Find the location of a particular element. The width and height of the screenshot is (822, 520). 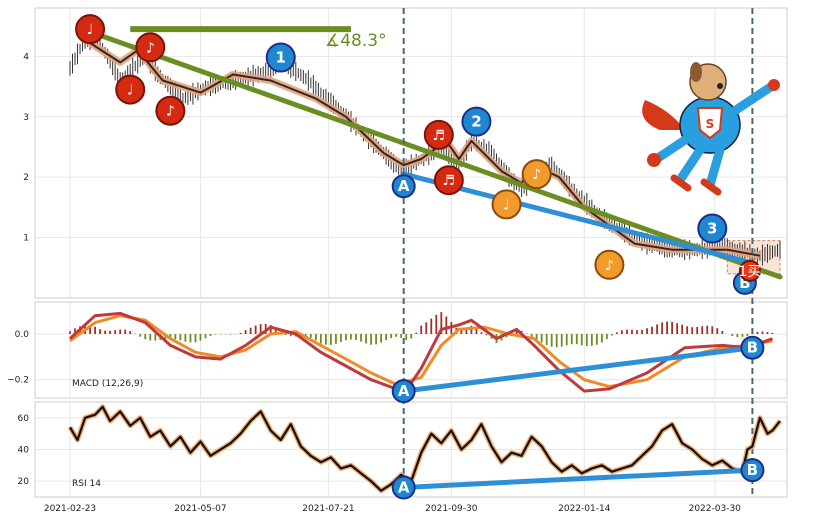

mascot-boots is located at coordinates (696, 185).